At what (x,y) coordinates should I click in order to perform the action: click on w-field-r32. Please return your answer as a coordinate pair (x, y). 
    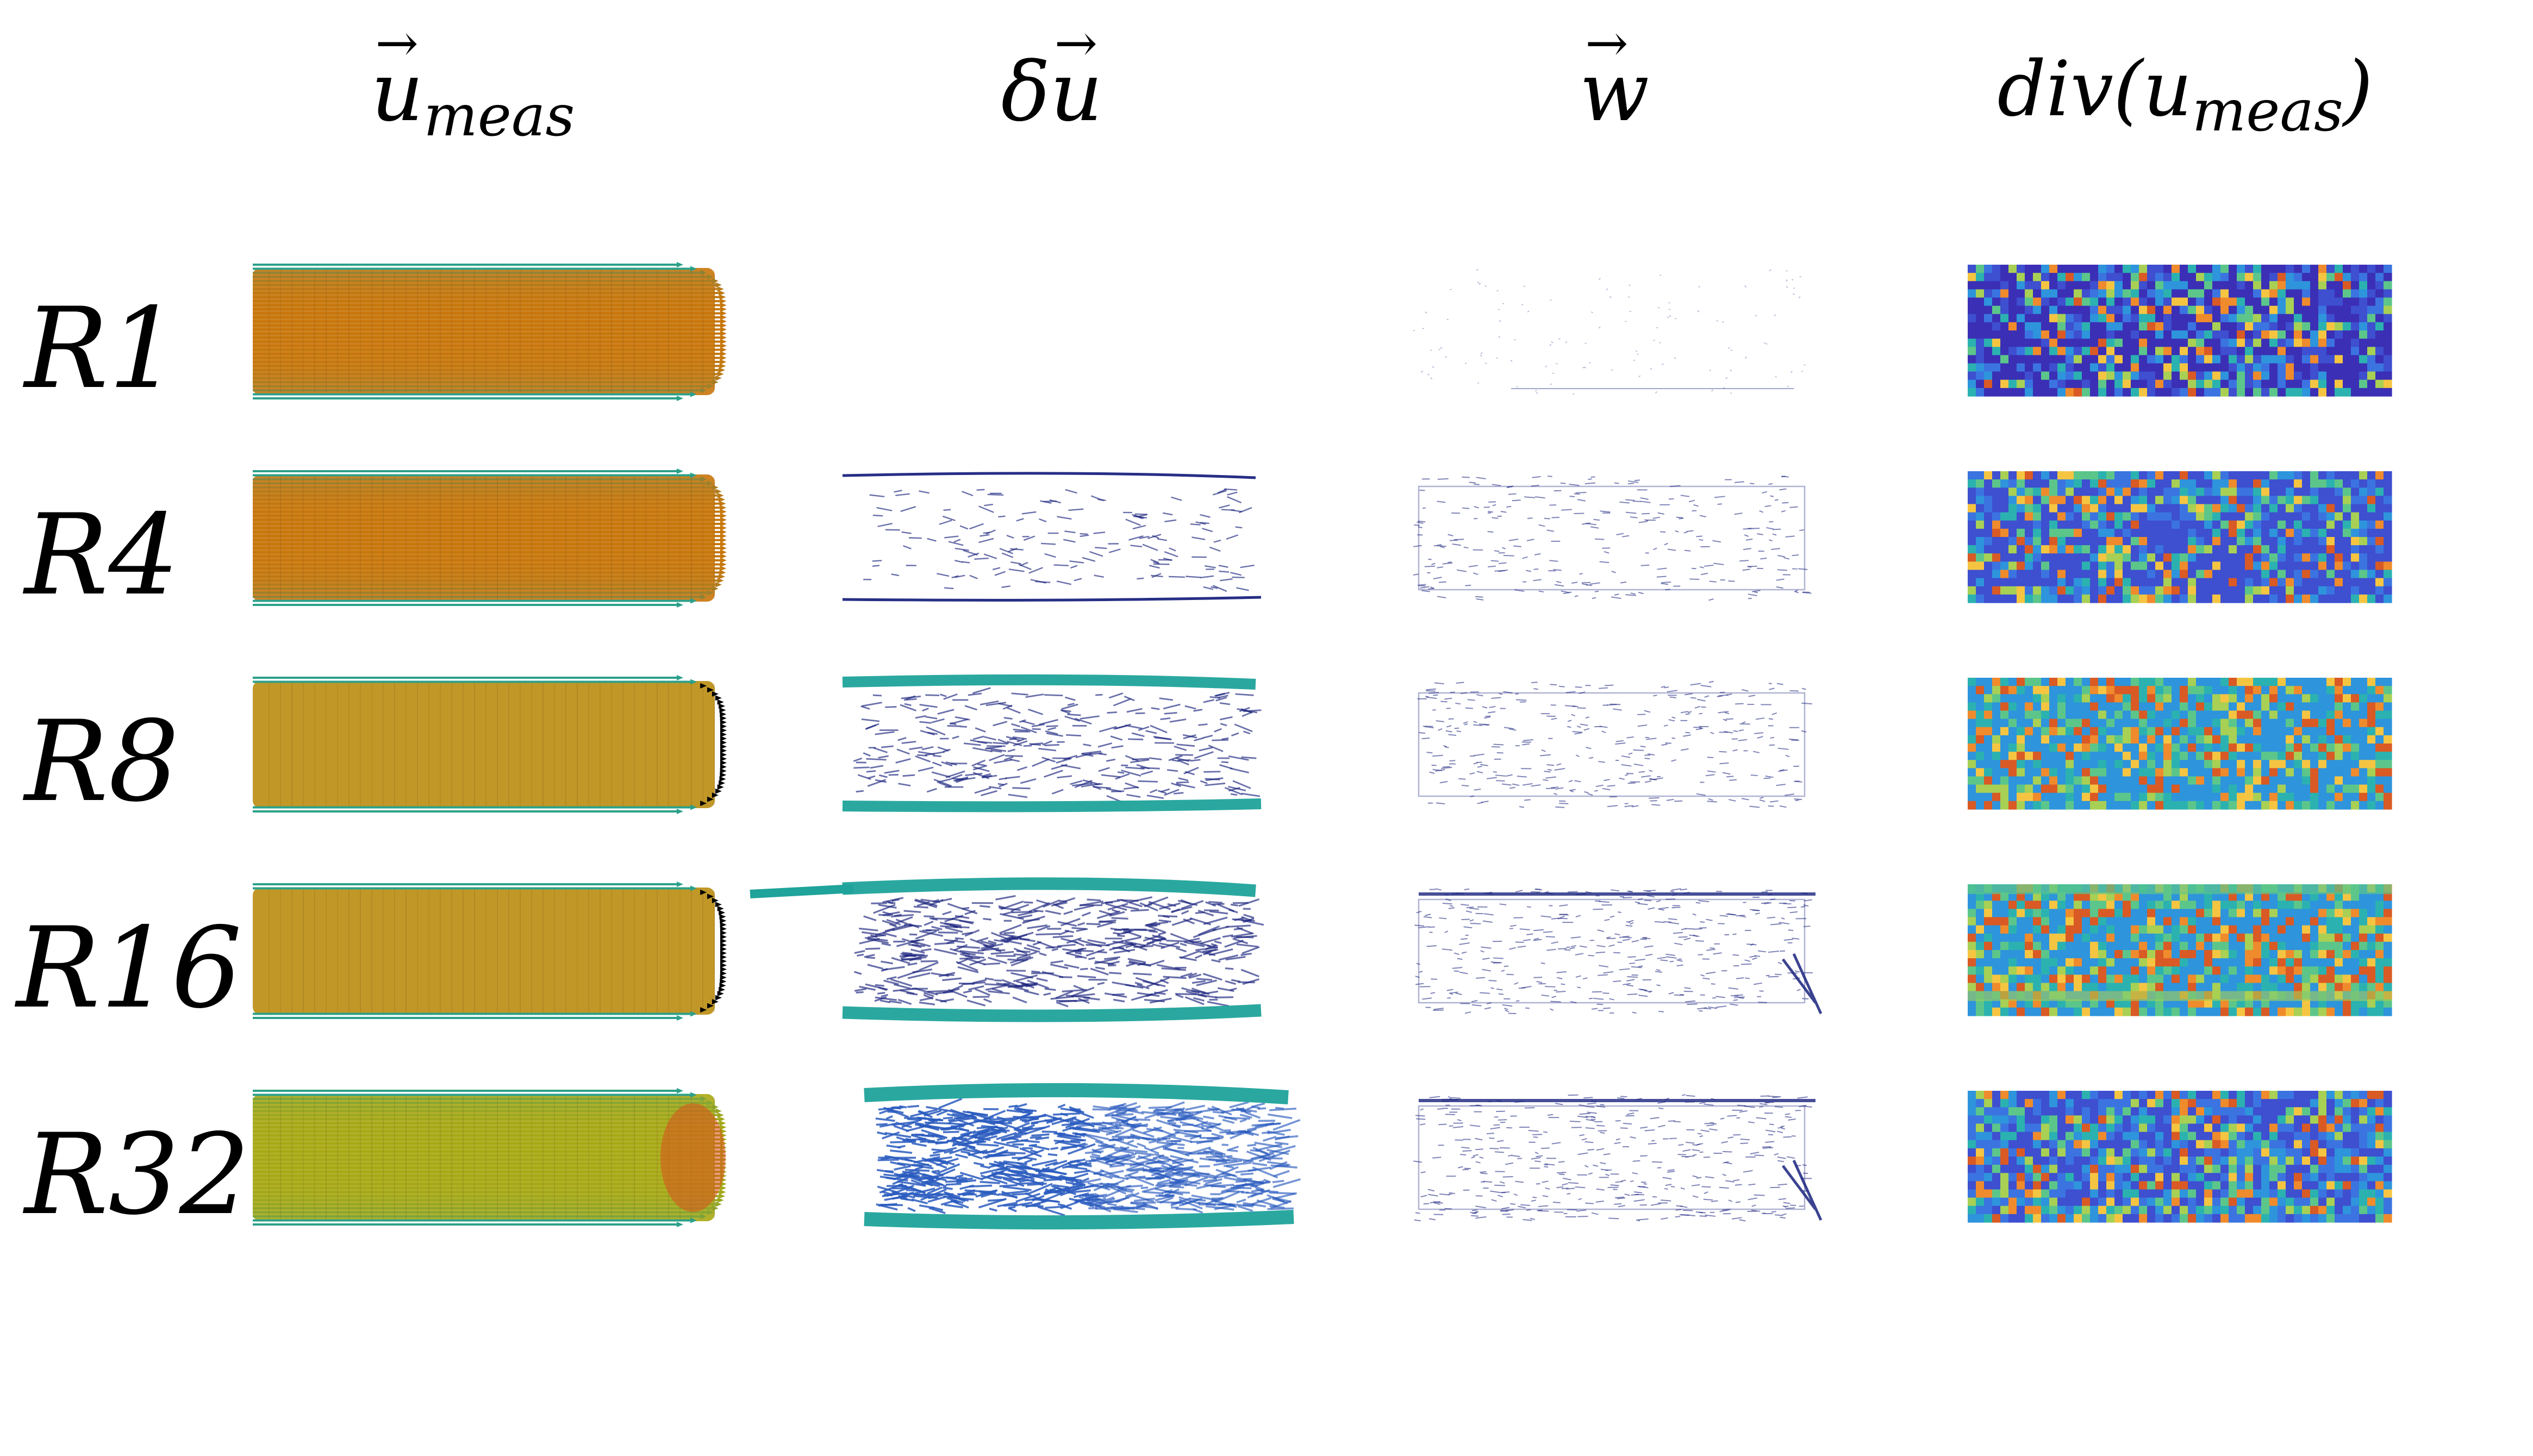
    Looking at the image, I should click on (1618, 1157).